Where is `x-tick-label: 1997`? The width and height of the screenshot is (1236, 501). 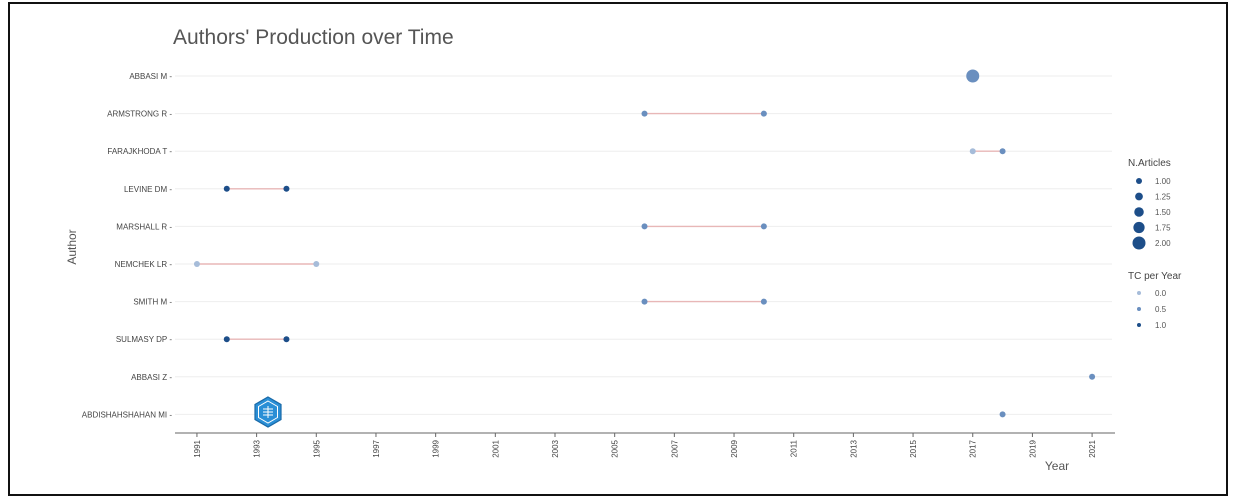
x-tick-label: 1997 is located at coordinates (376, 448).